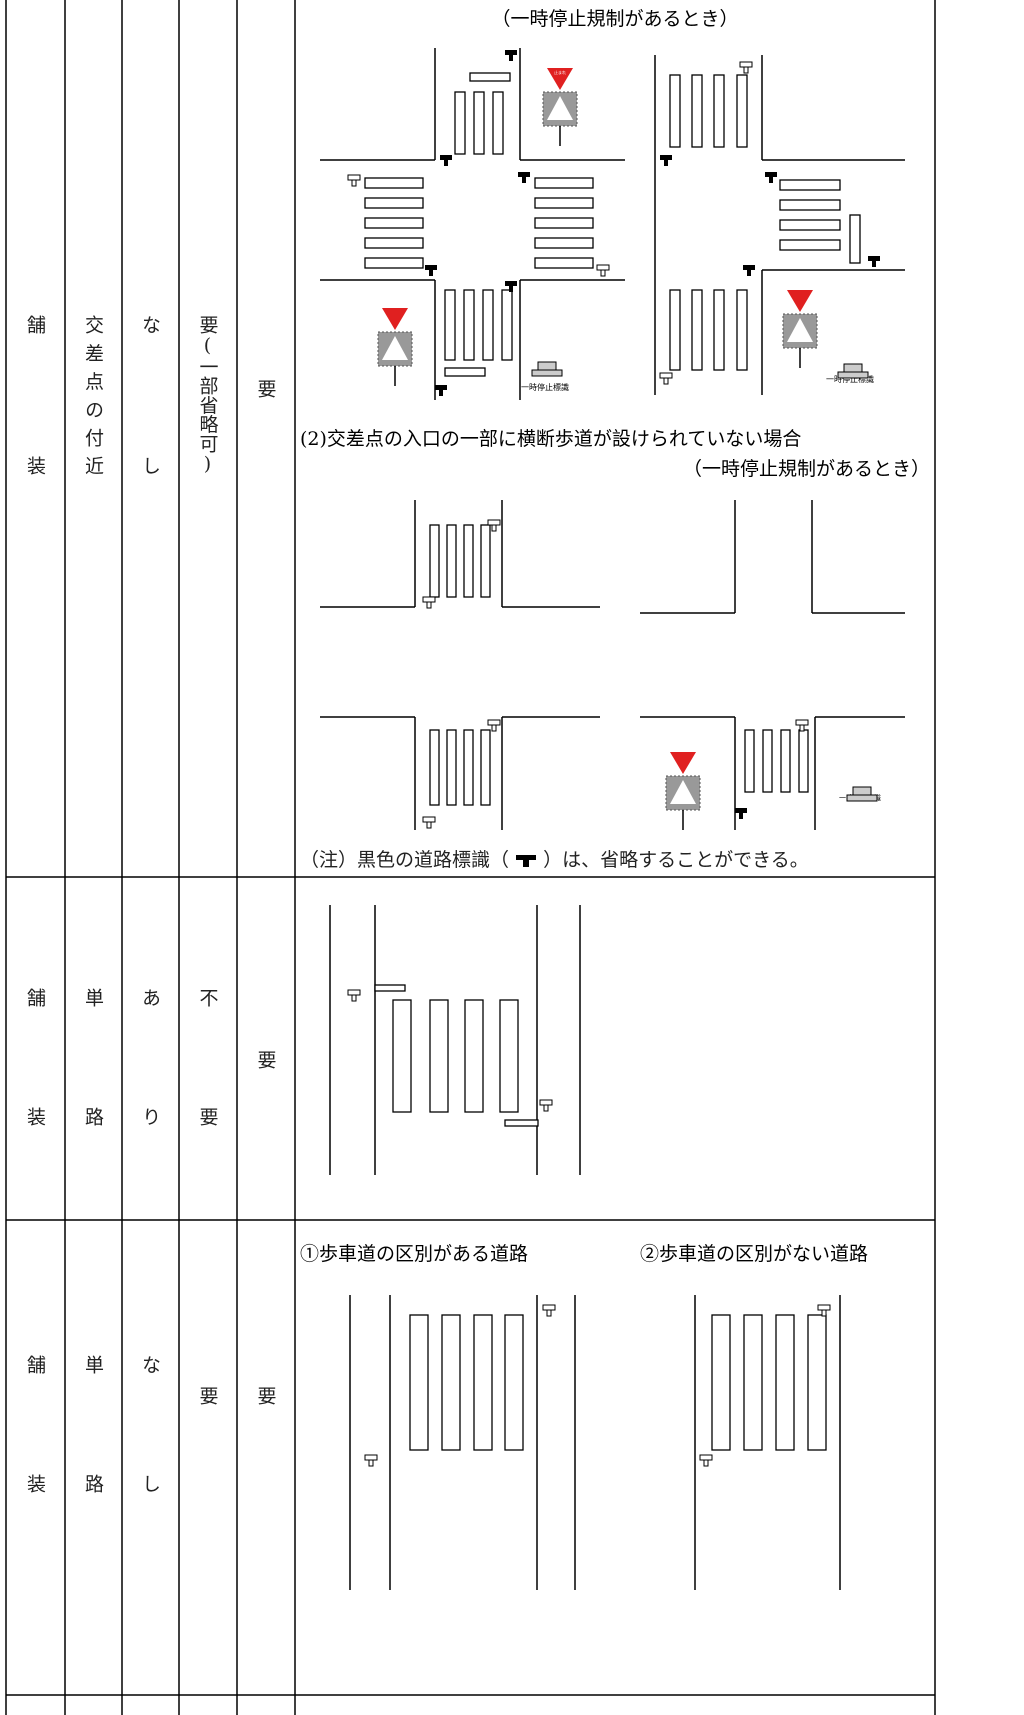  Describe the element at coordinates (754, 1254) in the screenshot. I see `caption: ②歩車道の区別がない道路` at that location.